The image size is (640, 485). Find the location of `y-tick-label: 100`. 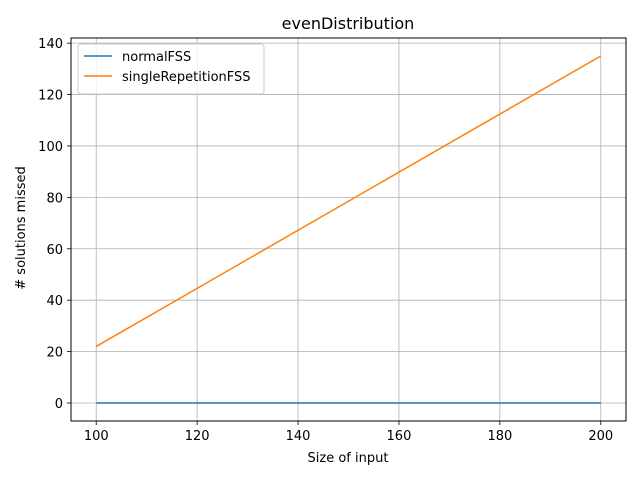

y-tick-label: 100 is located at coordinates (50, 147).